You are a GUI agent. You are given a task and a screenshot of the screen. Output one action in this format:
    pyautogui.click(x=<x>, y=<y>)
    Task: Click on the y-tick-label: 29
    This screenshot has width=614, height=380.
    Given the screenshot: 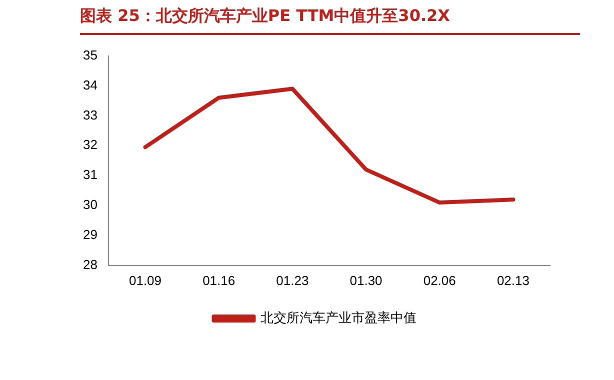 What is the action you would take?
    pyautogui.click(x=90, y=234)
    